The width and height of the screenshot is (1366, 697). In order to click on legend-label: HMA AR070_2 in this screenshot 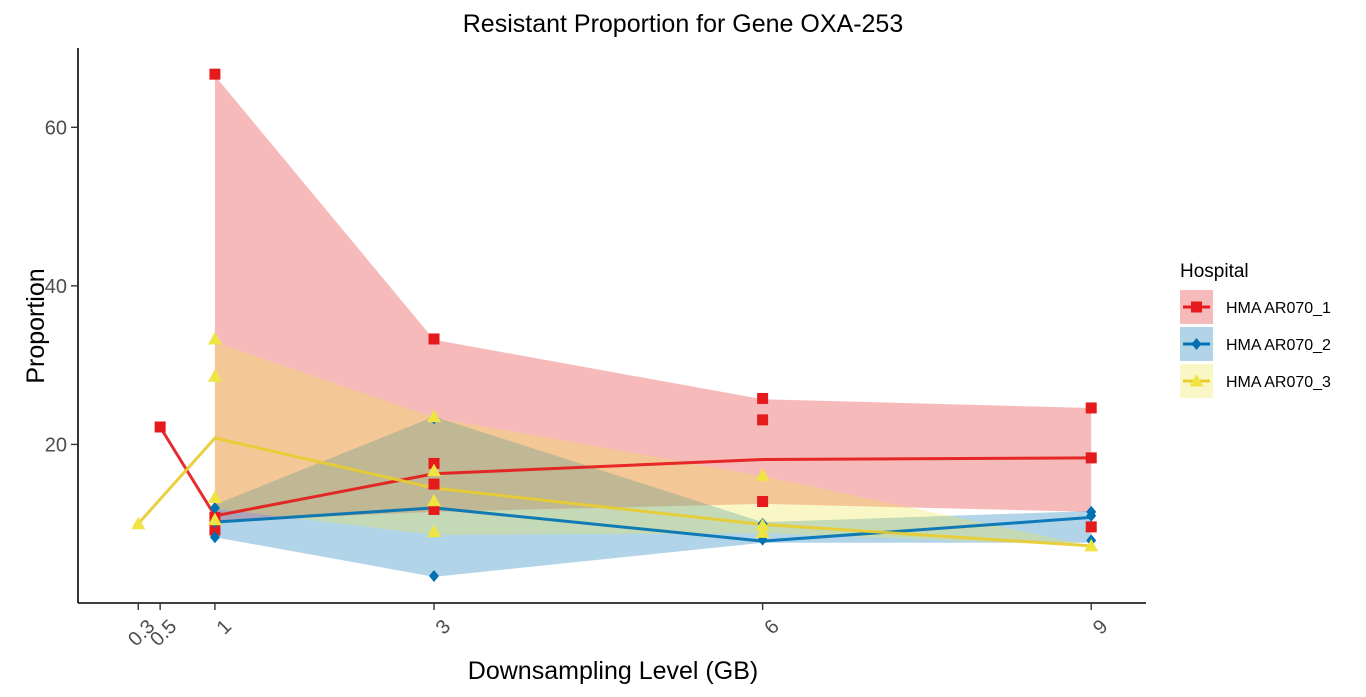, I will do `click(1278, 345)`.